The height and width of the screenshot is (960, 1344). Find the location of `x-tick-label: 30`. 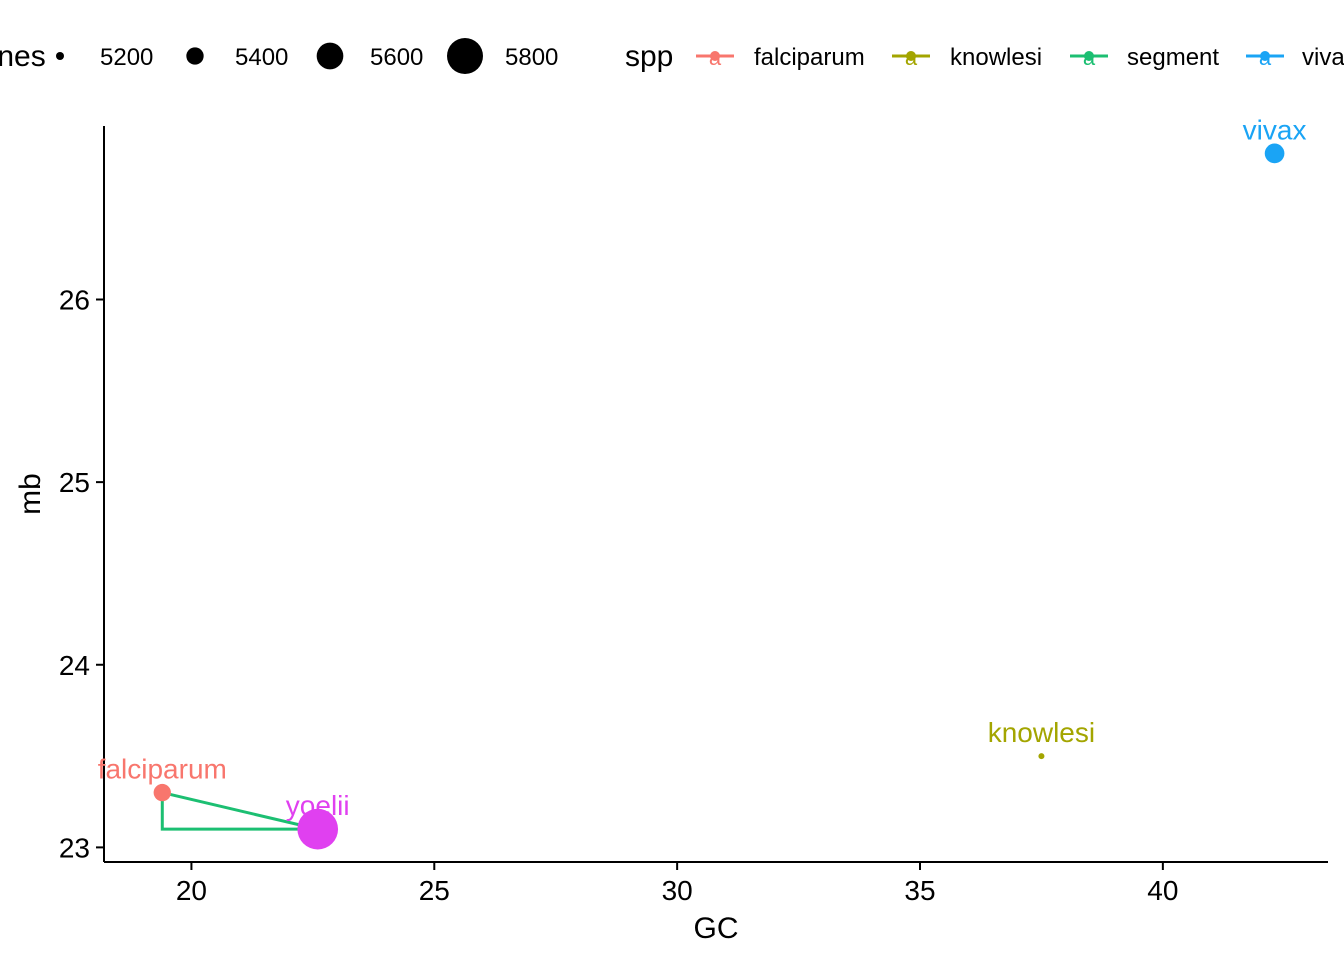

x-tick-label: 30 is located at coordinates (677, 890).